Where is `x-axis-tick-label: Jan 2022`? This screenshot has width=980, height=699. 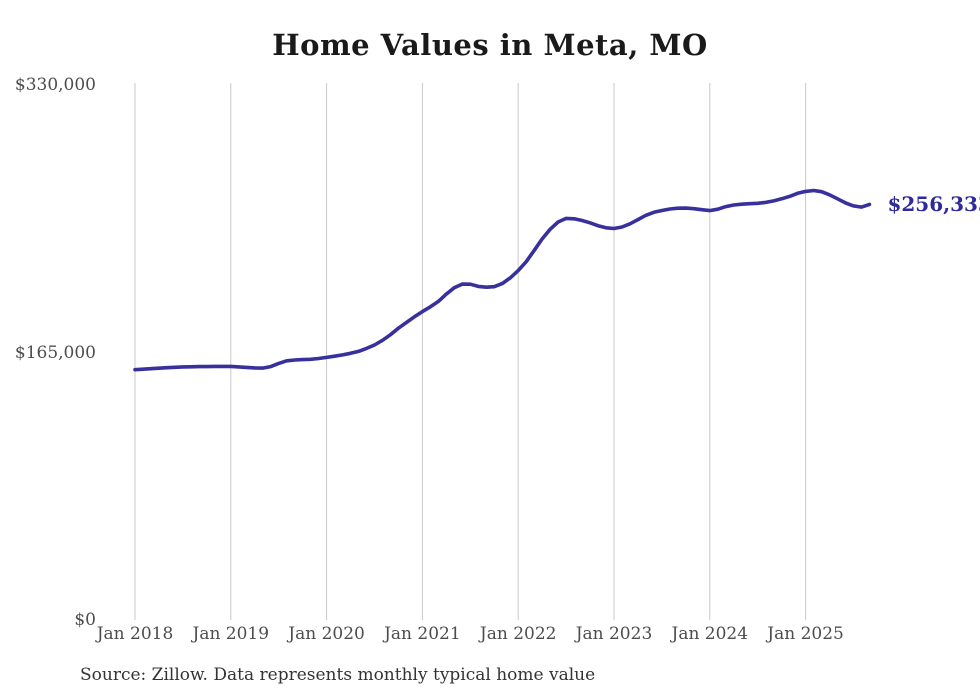
x-axis-tick-label: Jan 2022 is located at coordinates (518, 634).